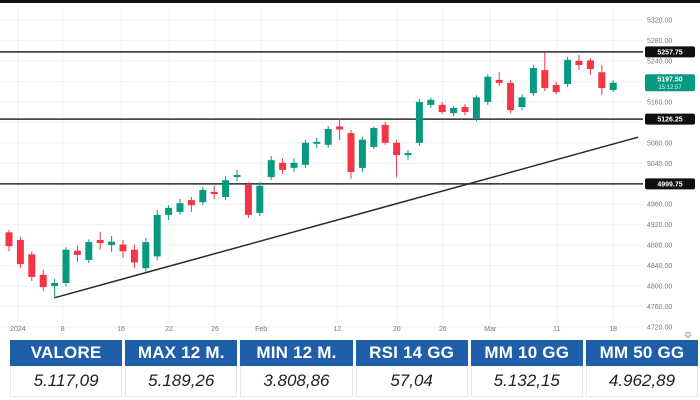 The width and height of the screenshot is (700, 400). Describe the element at coordinates (397, 329) in the screenshot. I see `x-axis-tick-label: 20` at that location.